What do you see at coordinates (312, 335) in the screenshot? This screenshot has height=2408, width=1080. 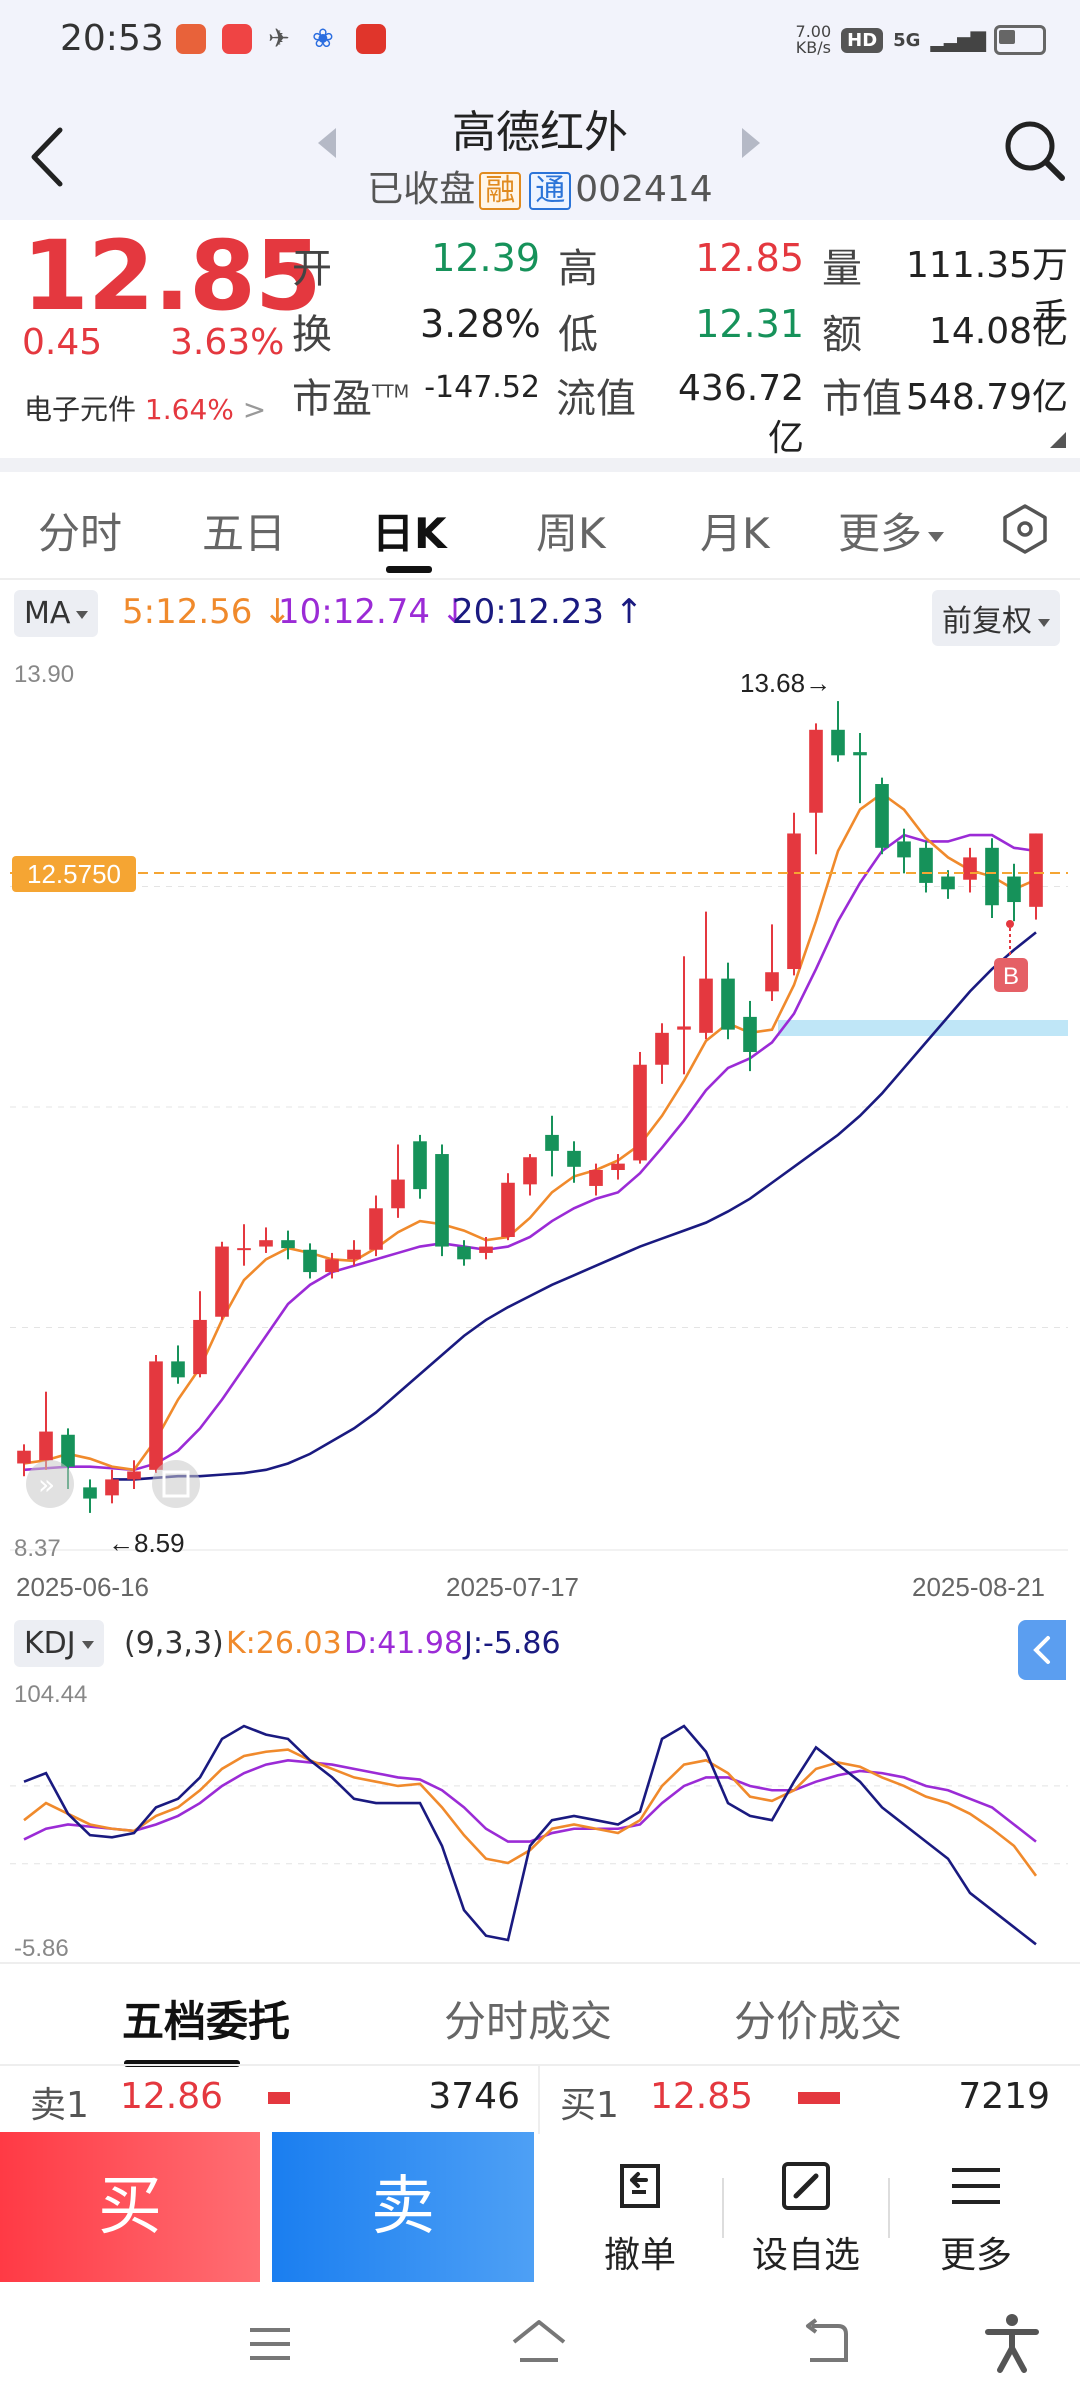 I see `quote-field-label: 换` at bounding box center [312, 335].